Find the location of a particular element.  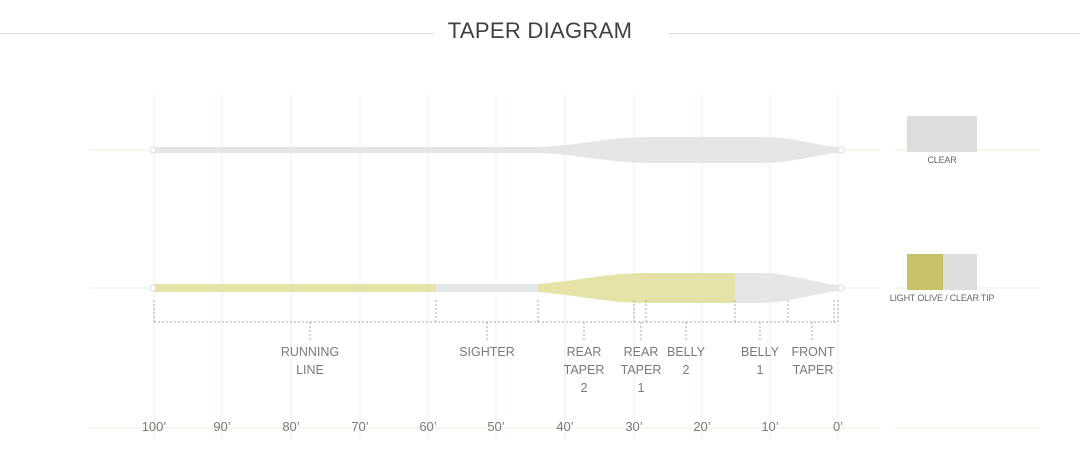

line-clear-body is located at coordinates (496, 150).